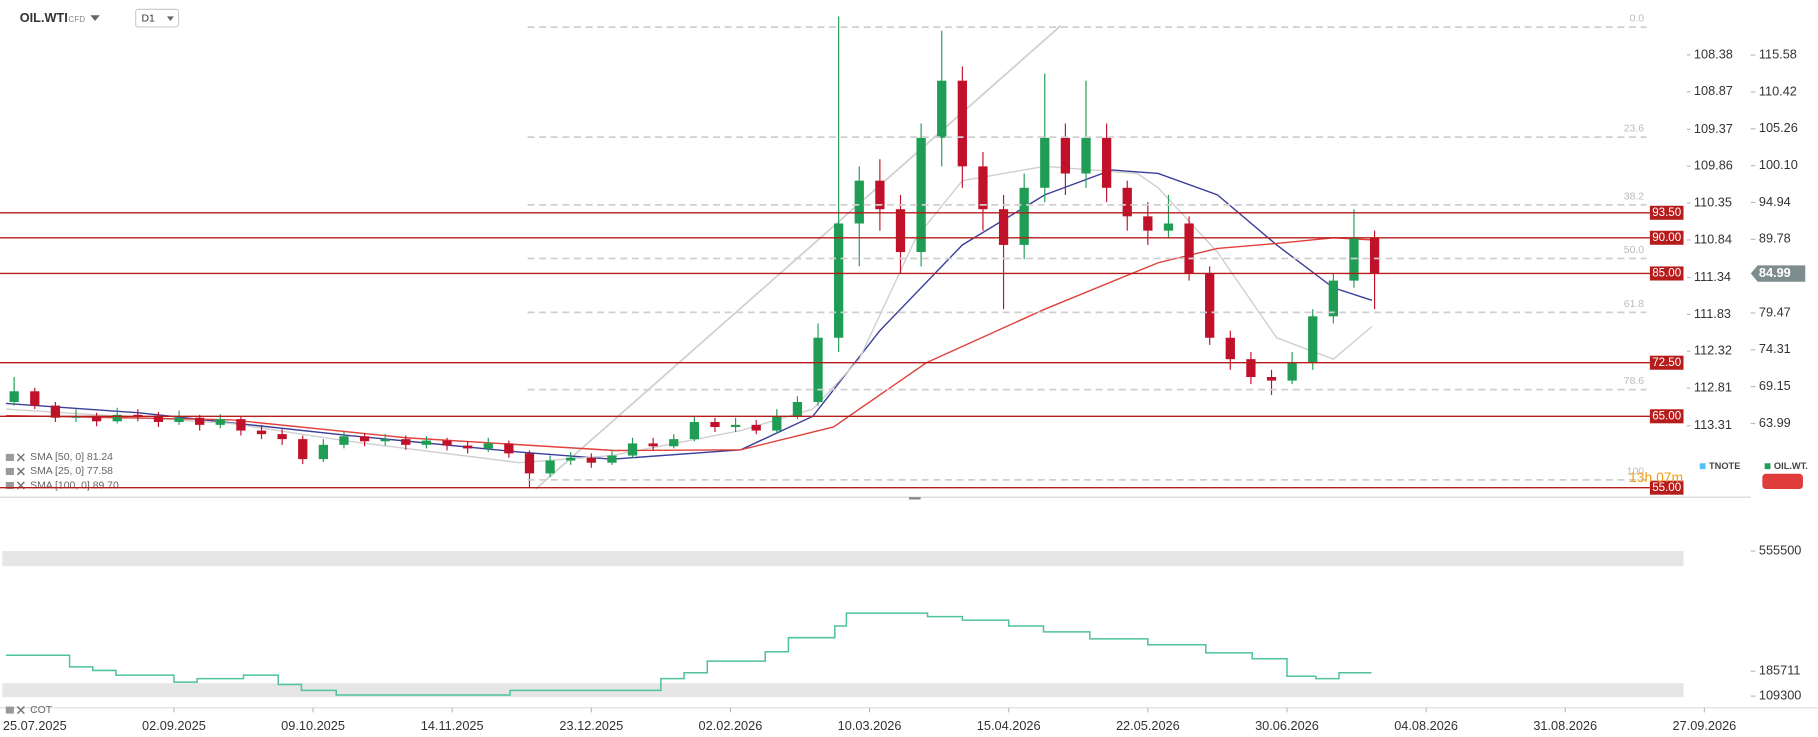 The image size is (1818, 737). I want to click on legend-swatch, so click(1767, 466).